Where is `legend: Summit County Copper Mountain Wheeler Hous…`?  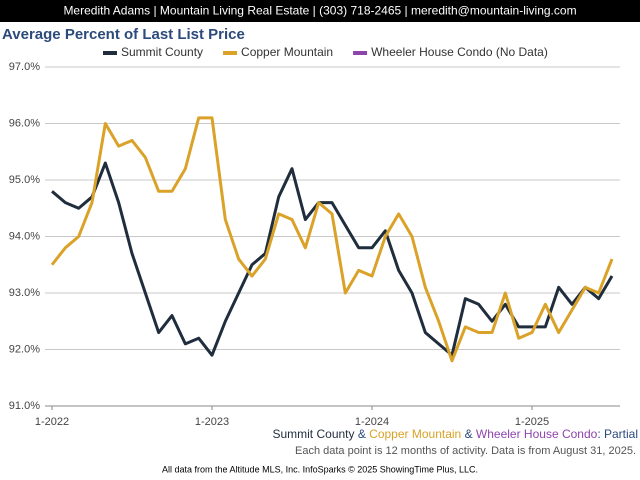
legend: Summit County Copper Mountain Wheeler Hous… is located at coordinates (325, 52).